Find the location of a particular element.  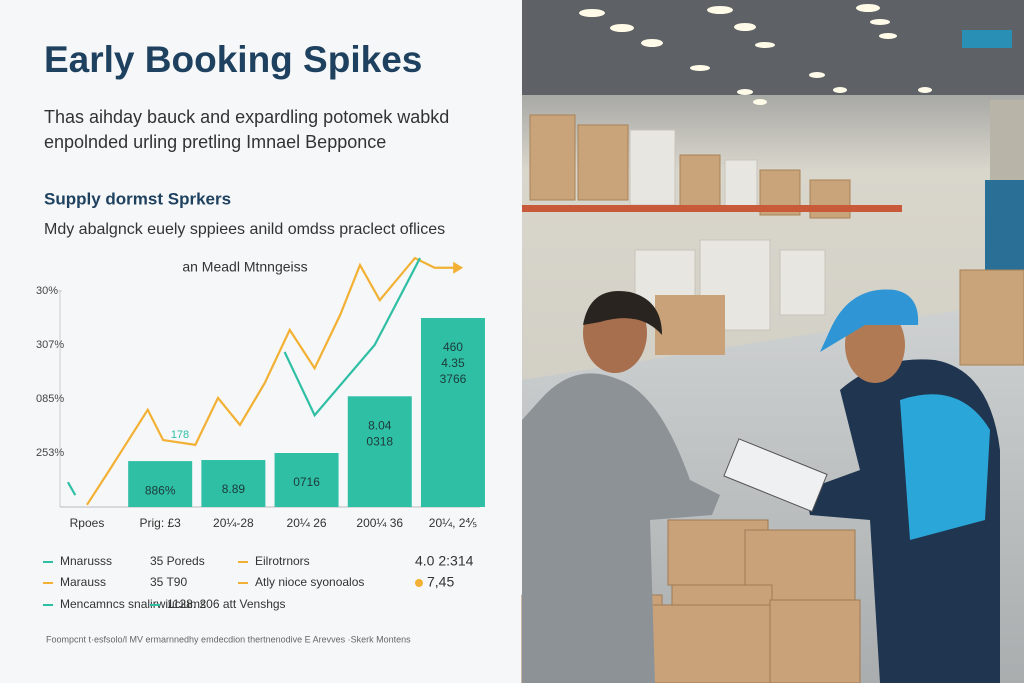

bar-label: 3766 is located at coordinates (453, 379).